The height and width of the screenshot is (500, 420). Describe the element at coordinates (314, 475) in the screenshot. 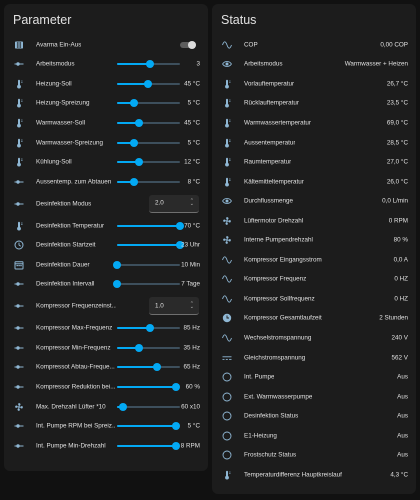

I see `status-row: Temperaturdifferenz Hauptkreislauf 4,3 °C` at that location.